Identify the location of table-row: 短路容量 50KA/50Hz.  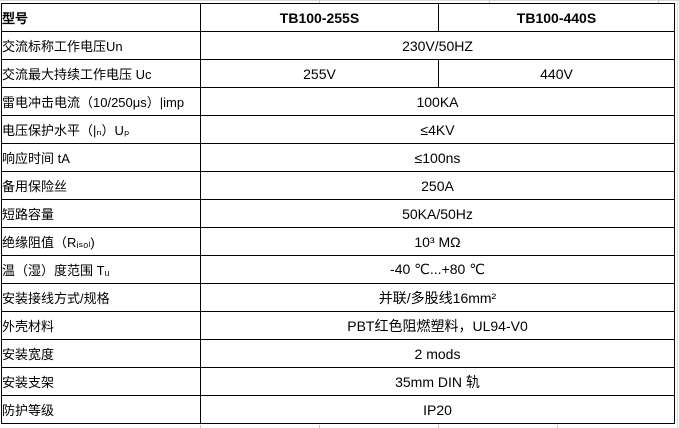
(338, 213).